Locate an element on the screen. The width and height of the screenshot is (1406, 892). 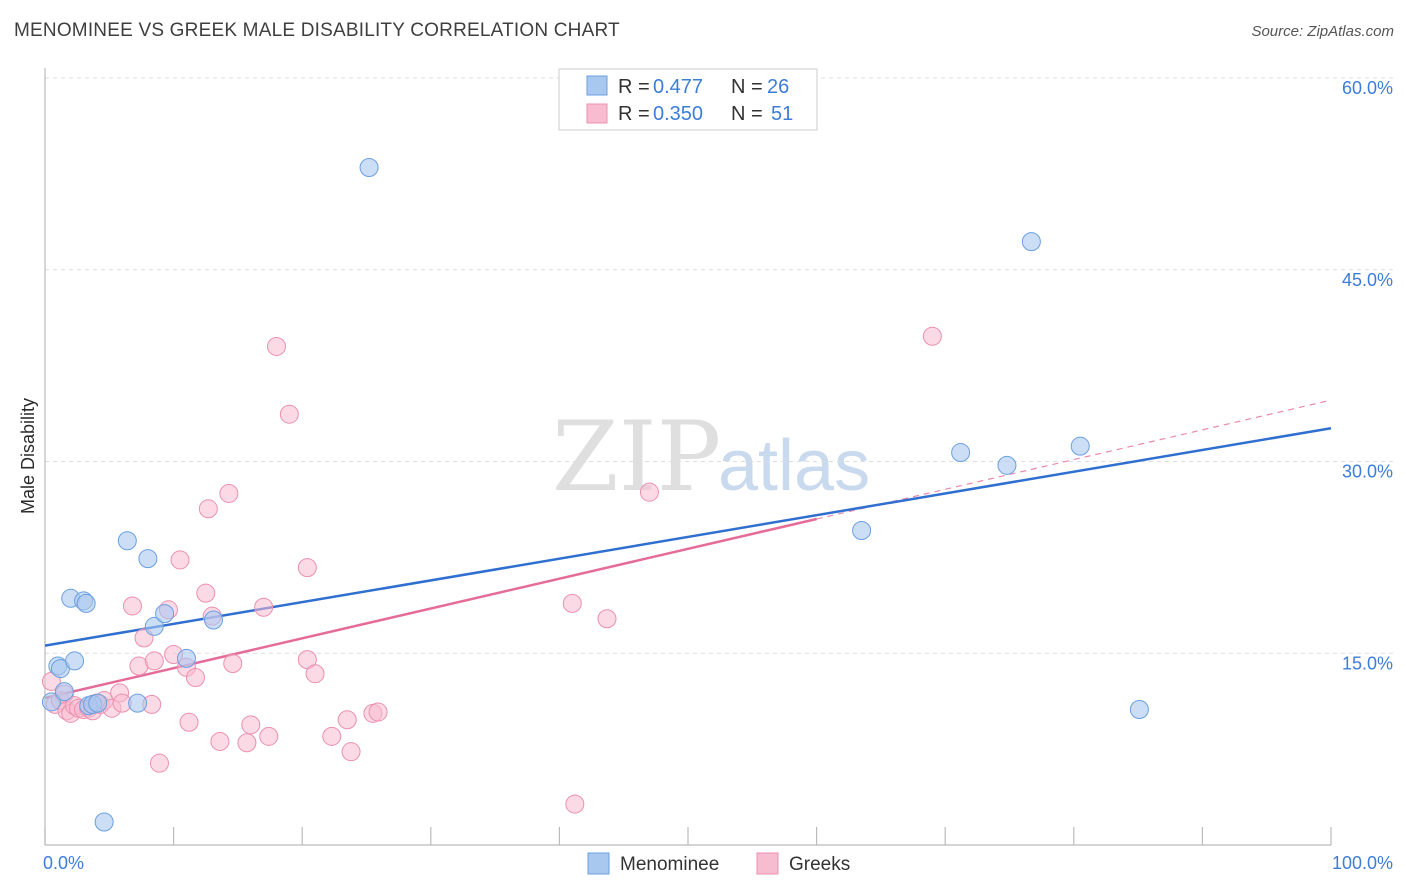
y-axis-label: Male Disability is located at coordinates (28, 456).